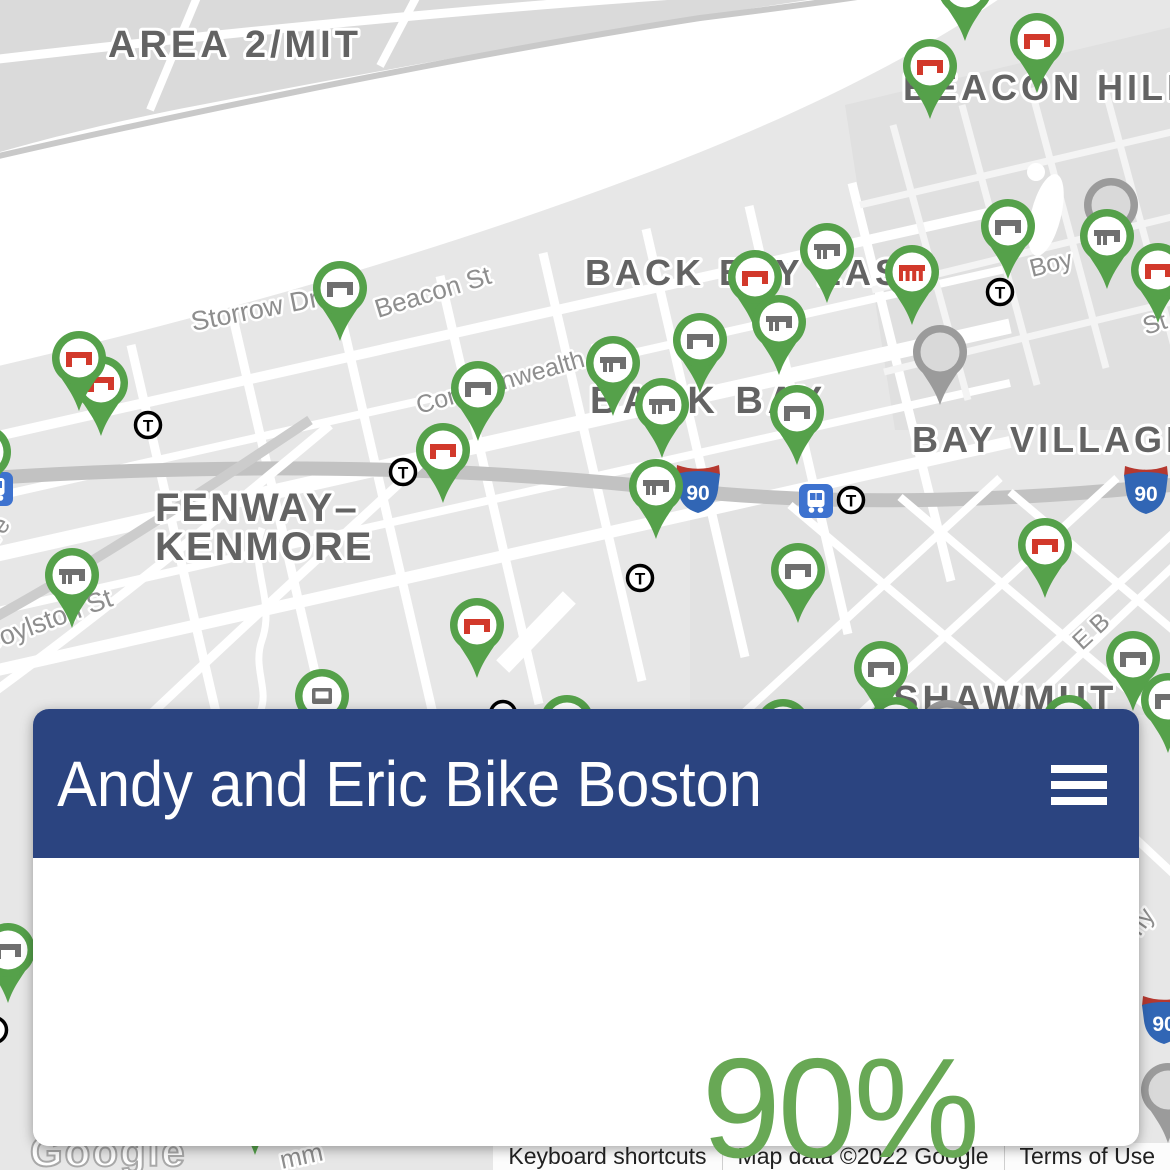 The height and width of the screenshot is (1170, 1170). I want to click on neighborhood-label: BAY VILLAGE, so click(1041, 439).